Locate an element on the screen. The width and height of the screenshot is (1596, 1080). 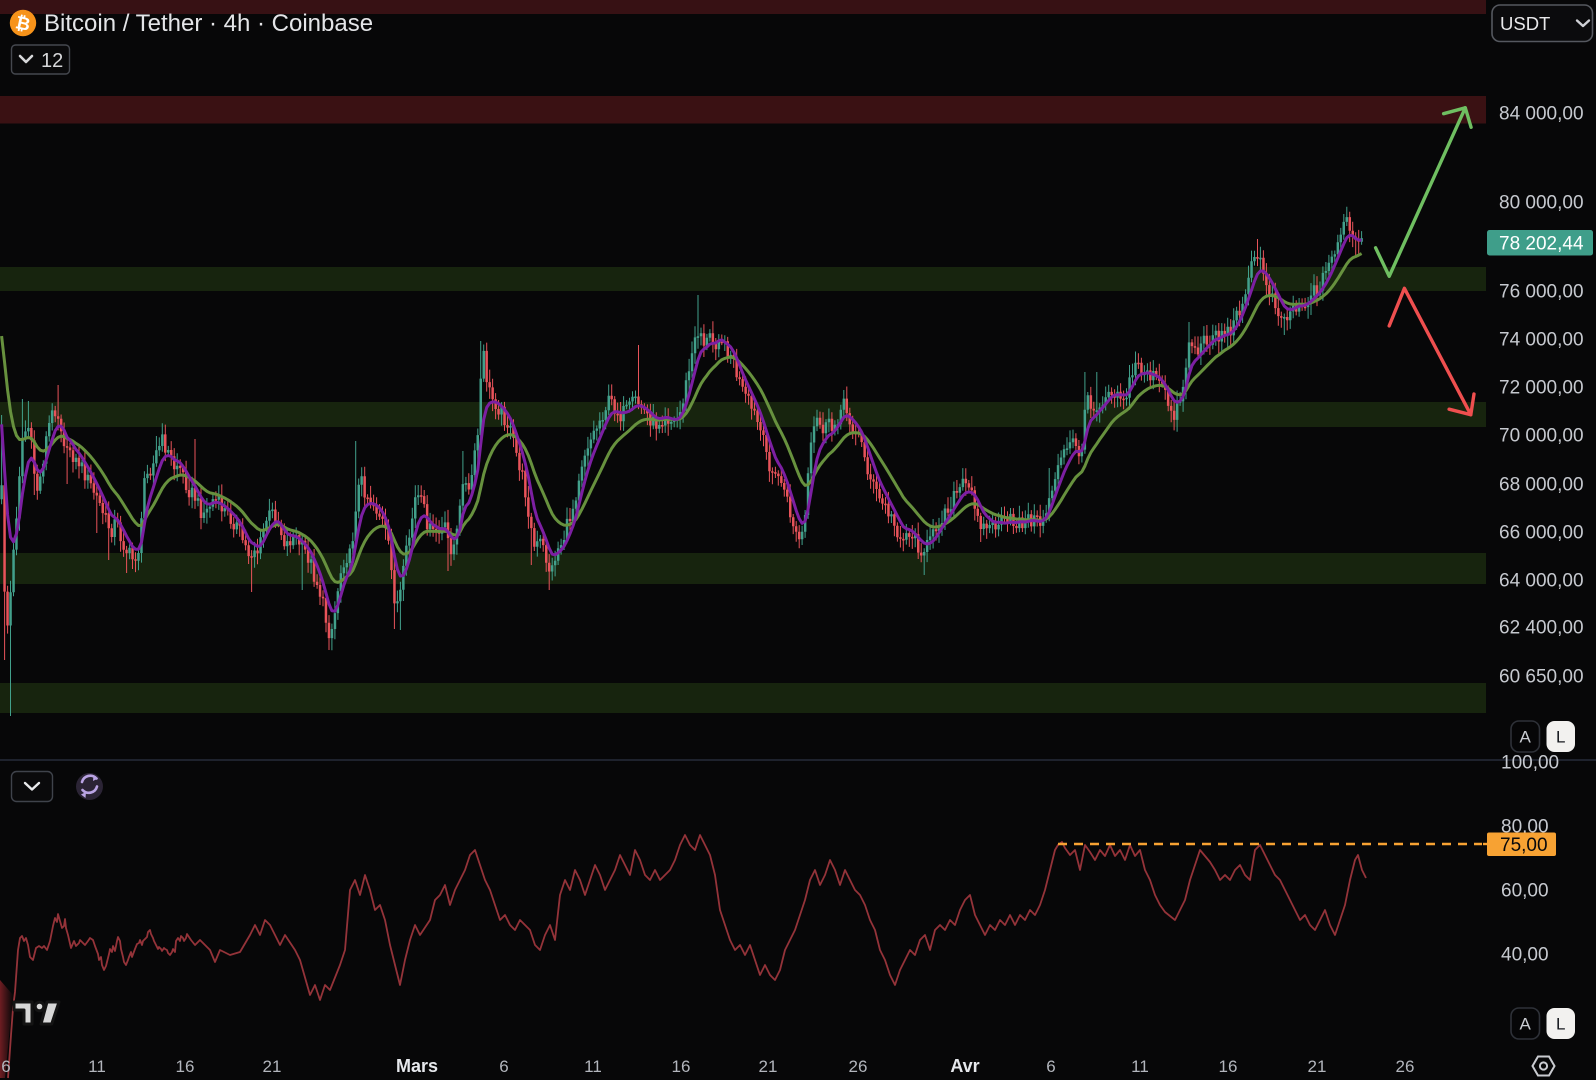
svg-text: 62 400,00 is located at coordinates (1541, 628).